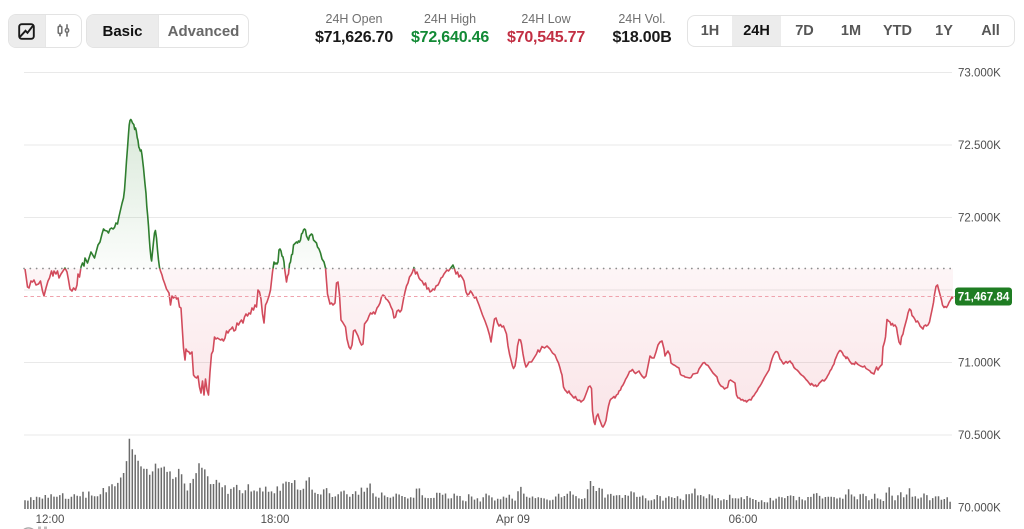  I want to click on svg-text: 72.500K, so click(979, 146).